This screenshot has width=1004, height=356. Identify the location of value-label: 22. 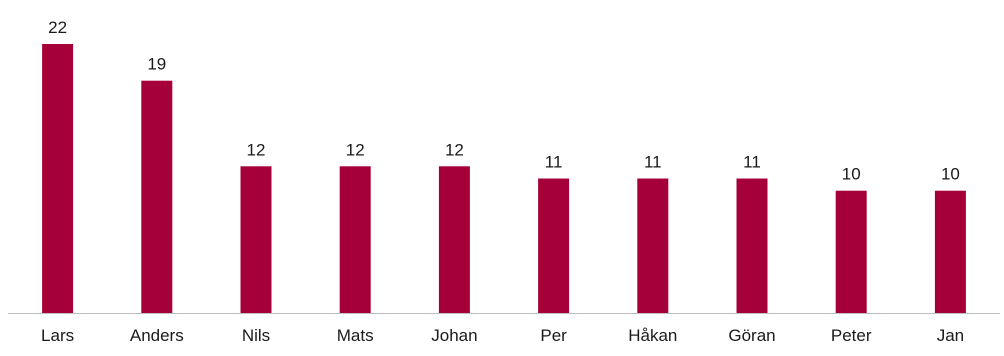
(57, 27).